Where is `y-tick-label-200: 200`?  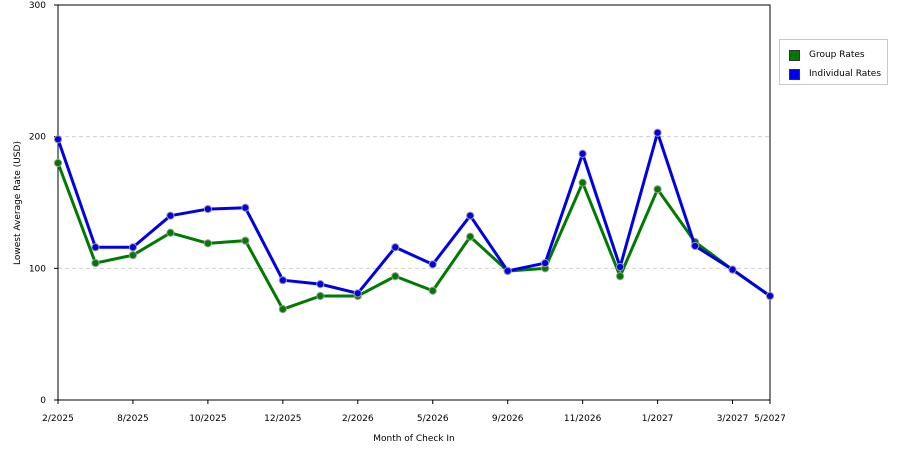 y-tick-label-200: 200 is located at coordinates (37, 138).